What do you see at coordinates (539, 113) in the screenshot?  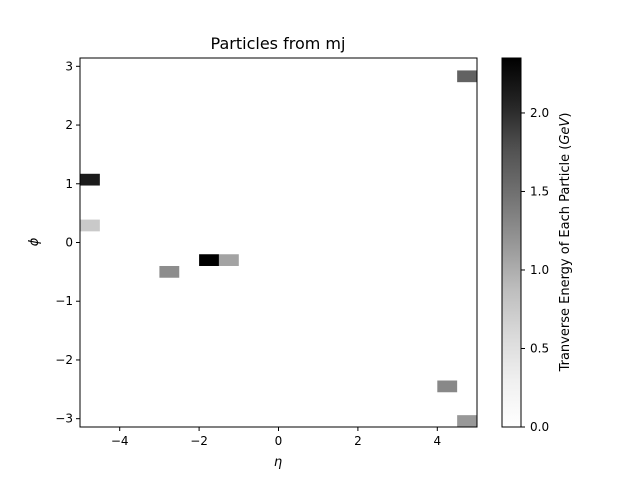 I see `colorbar-tick-label-4: 2.0` at bounding box center [539, 113].